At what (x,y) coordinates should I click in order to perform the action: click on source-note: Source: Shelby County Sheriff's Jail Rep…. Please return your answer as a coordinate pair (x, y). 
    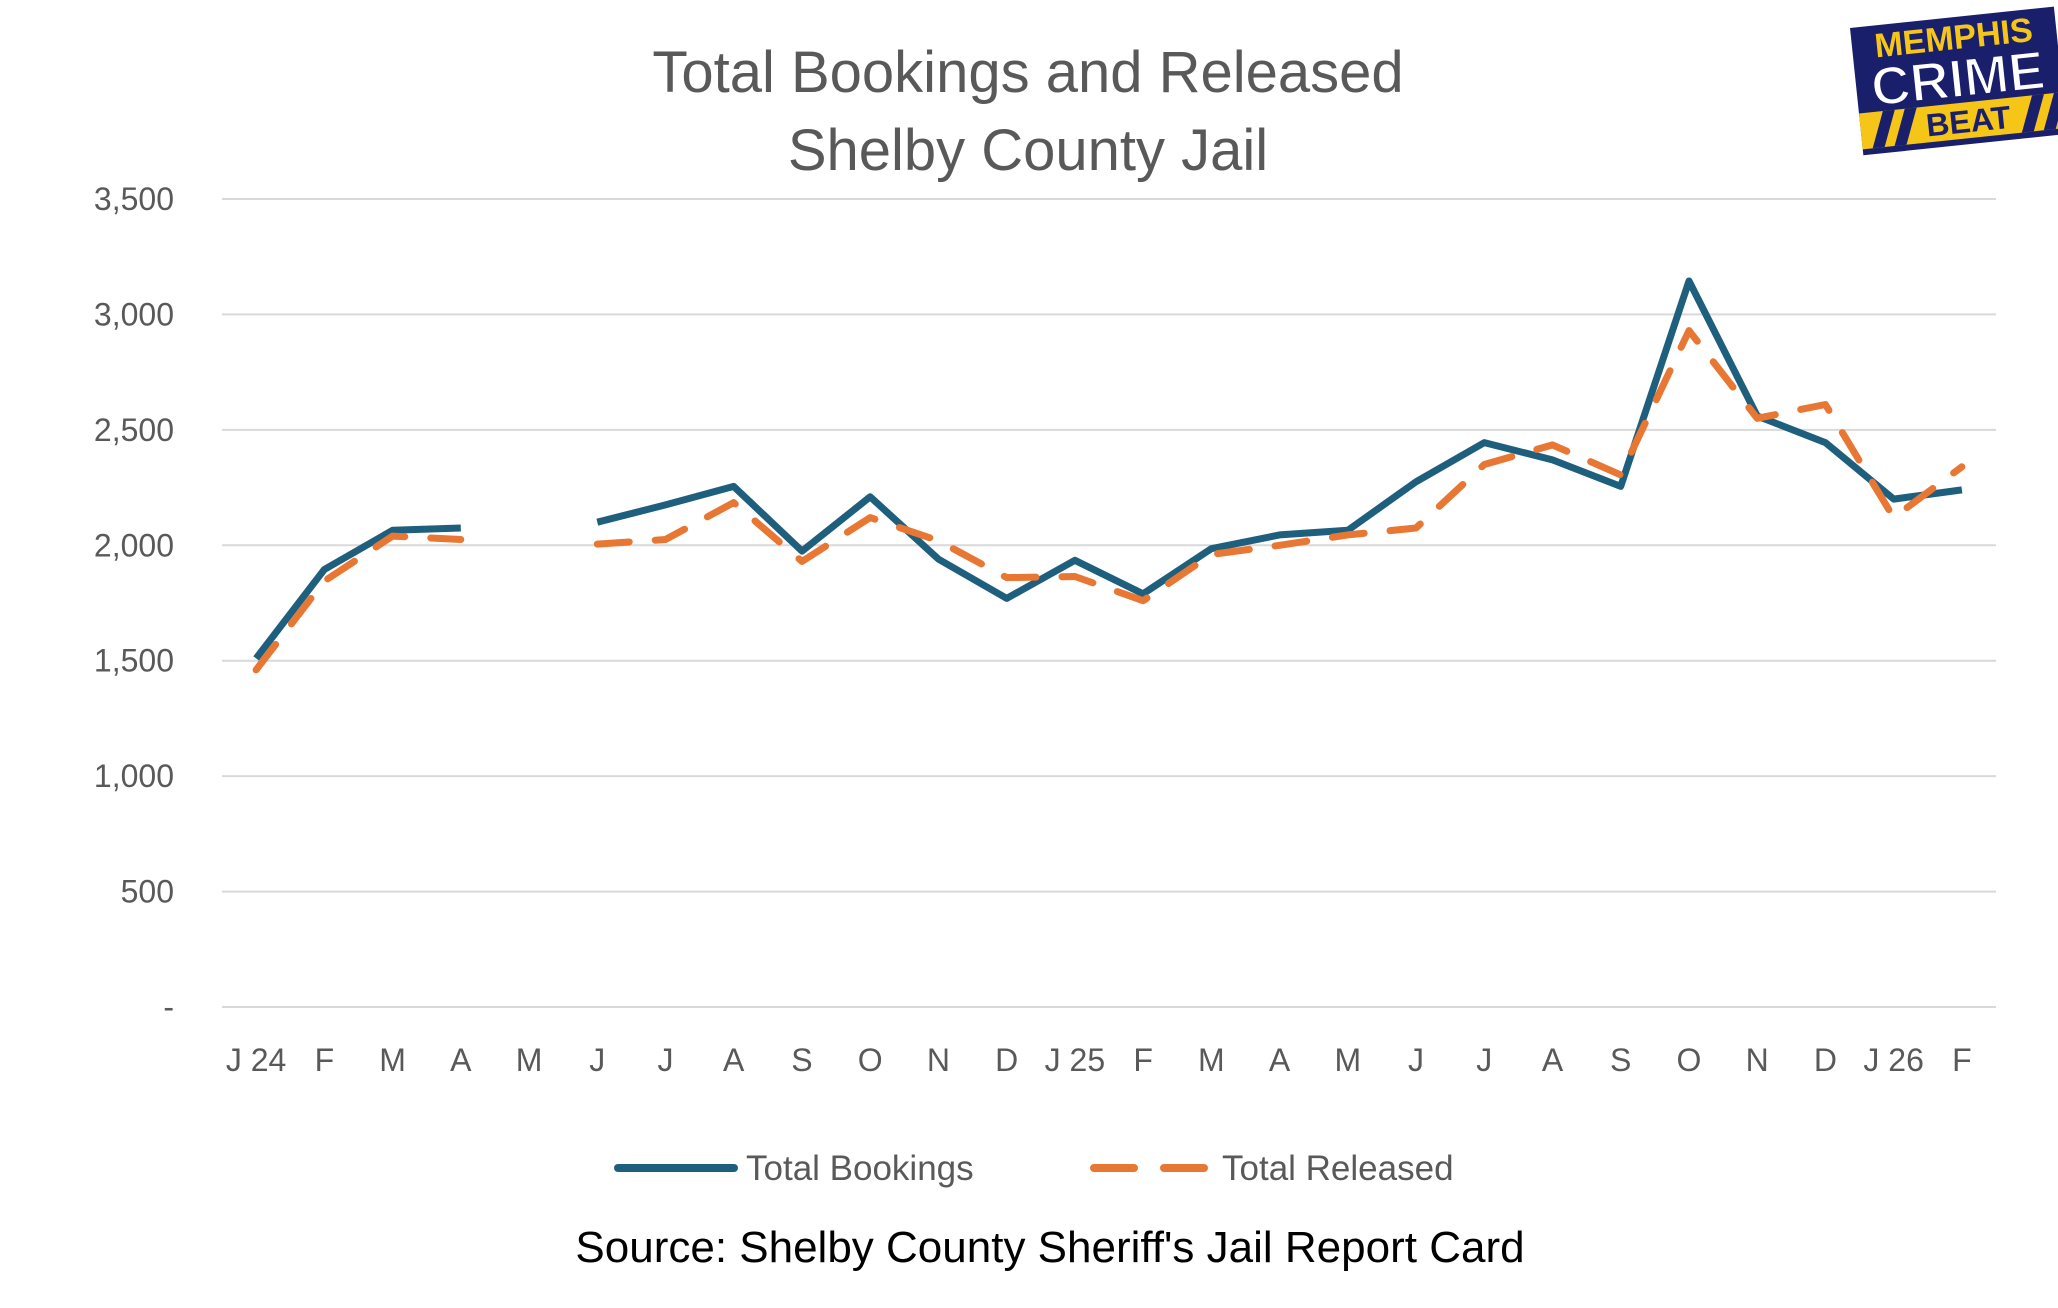
    Looking at the image, I should click on (1049, 1247).